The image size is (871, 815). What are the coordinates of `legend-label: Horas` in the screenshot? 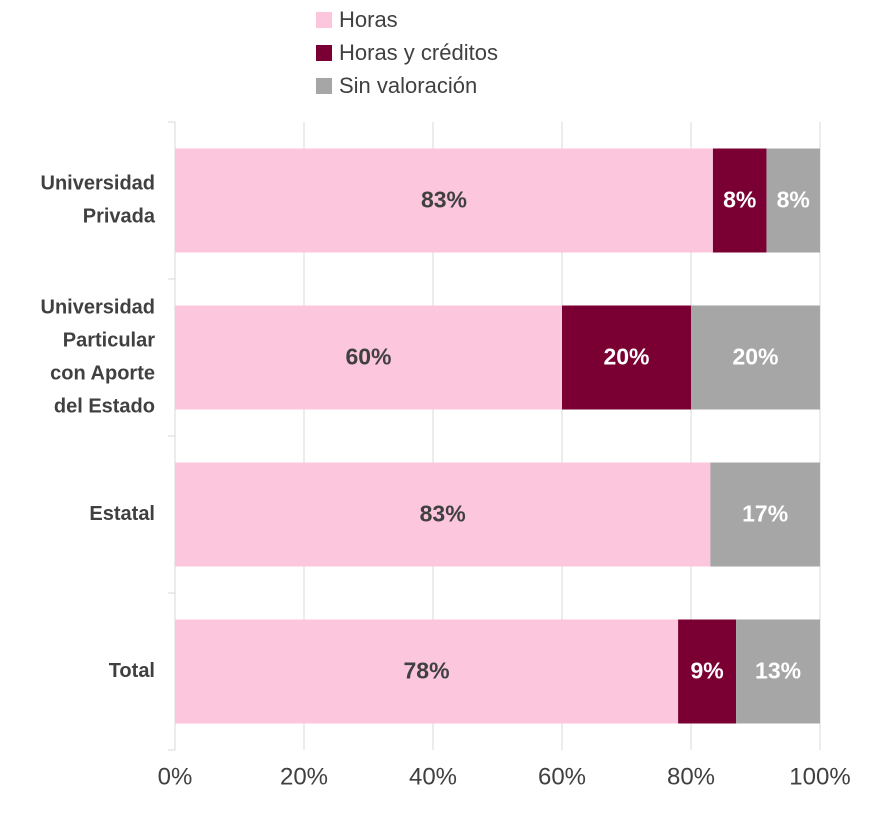 It's located at (368, 19).